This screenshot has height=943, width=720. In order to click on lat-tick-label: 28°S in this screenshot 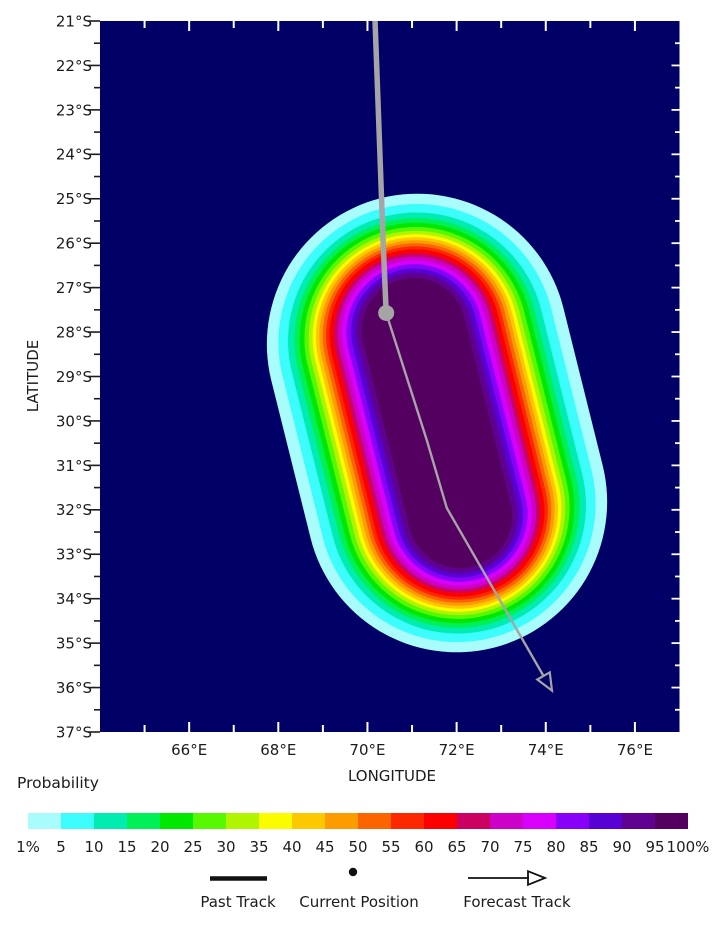, I will do `click(74, 332)`.